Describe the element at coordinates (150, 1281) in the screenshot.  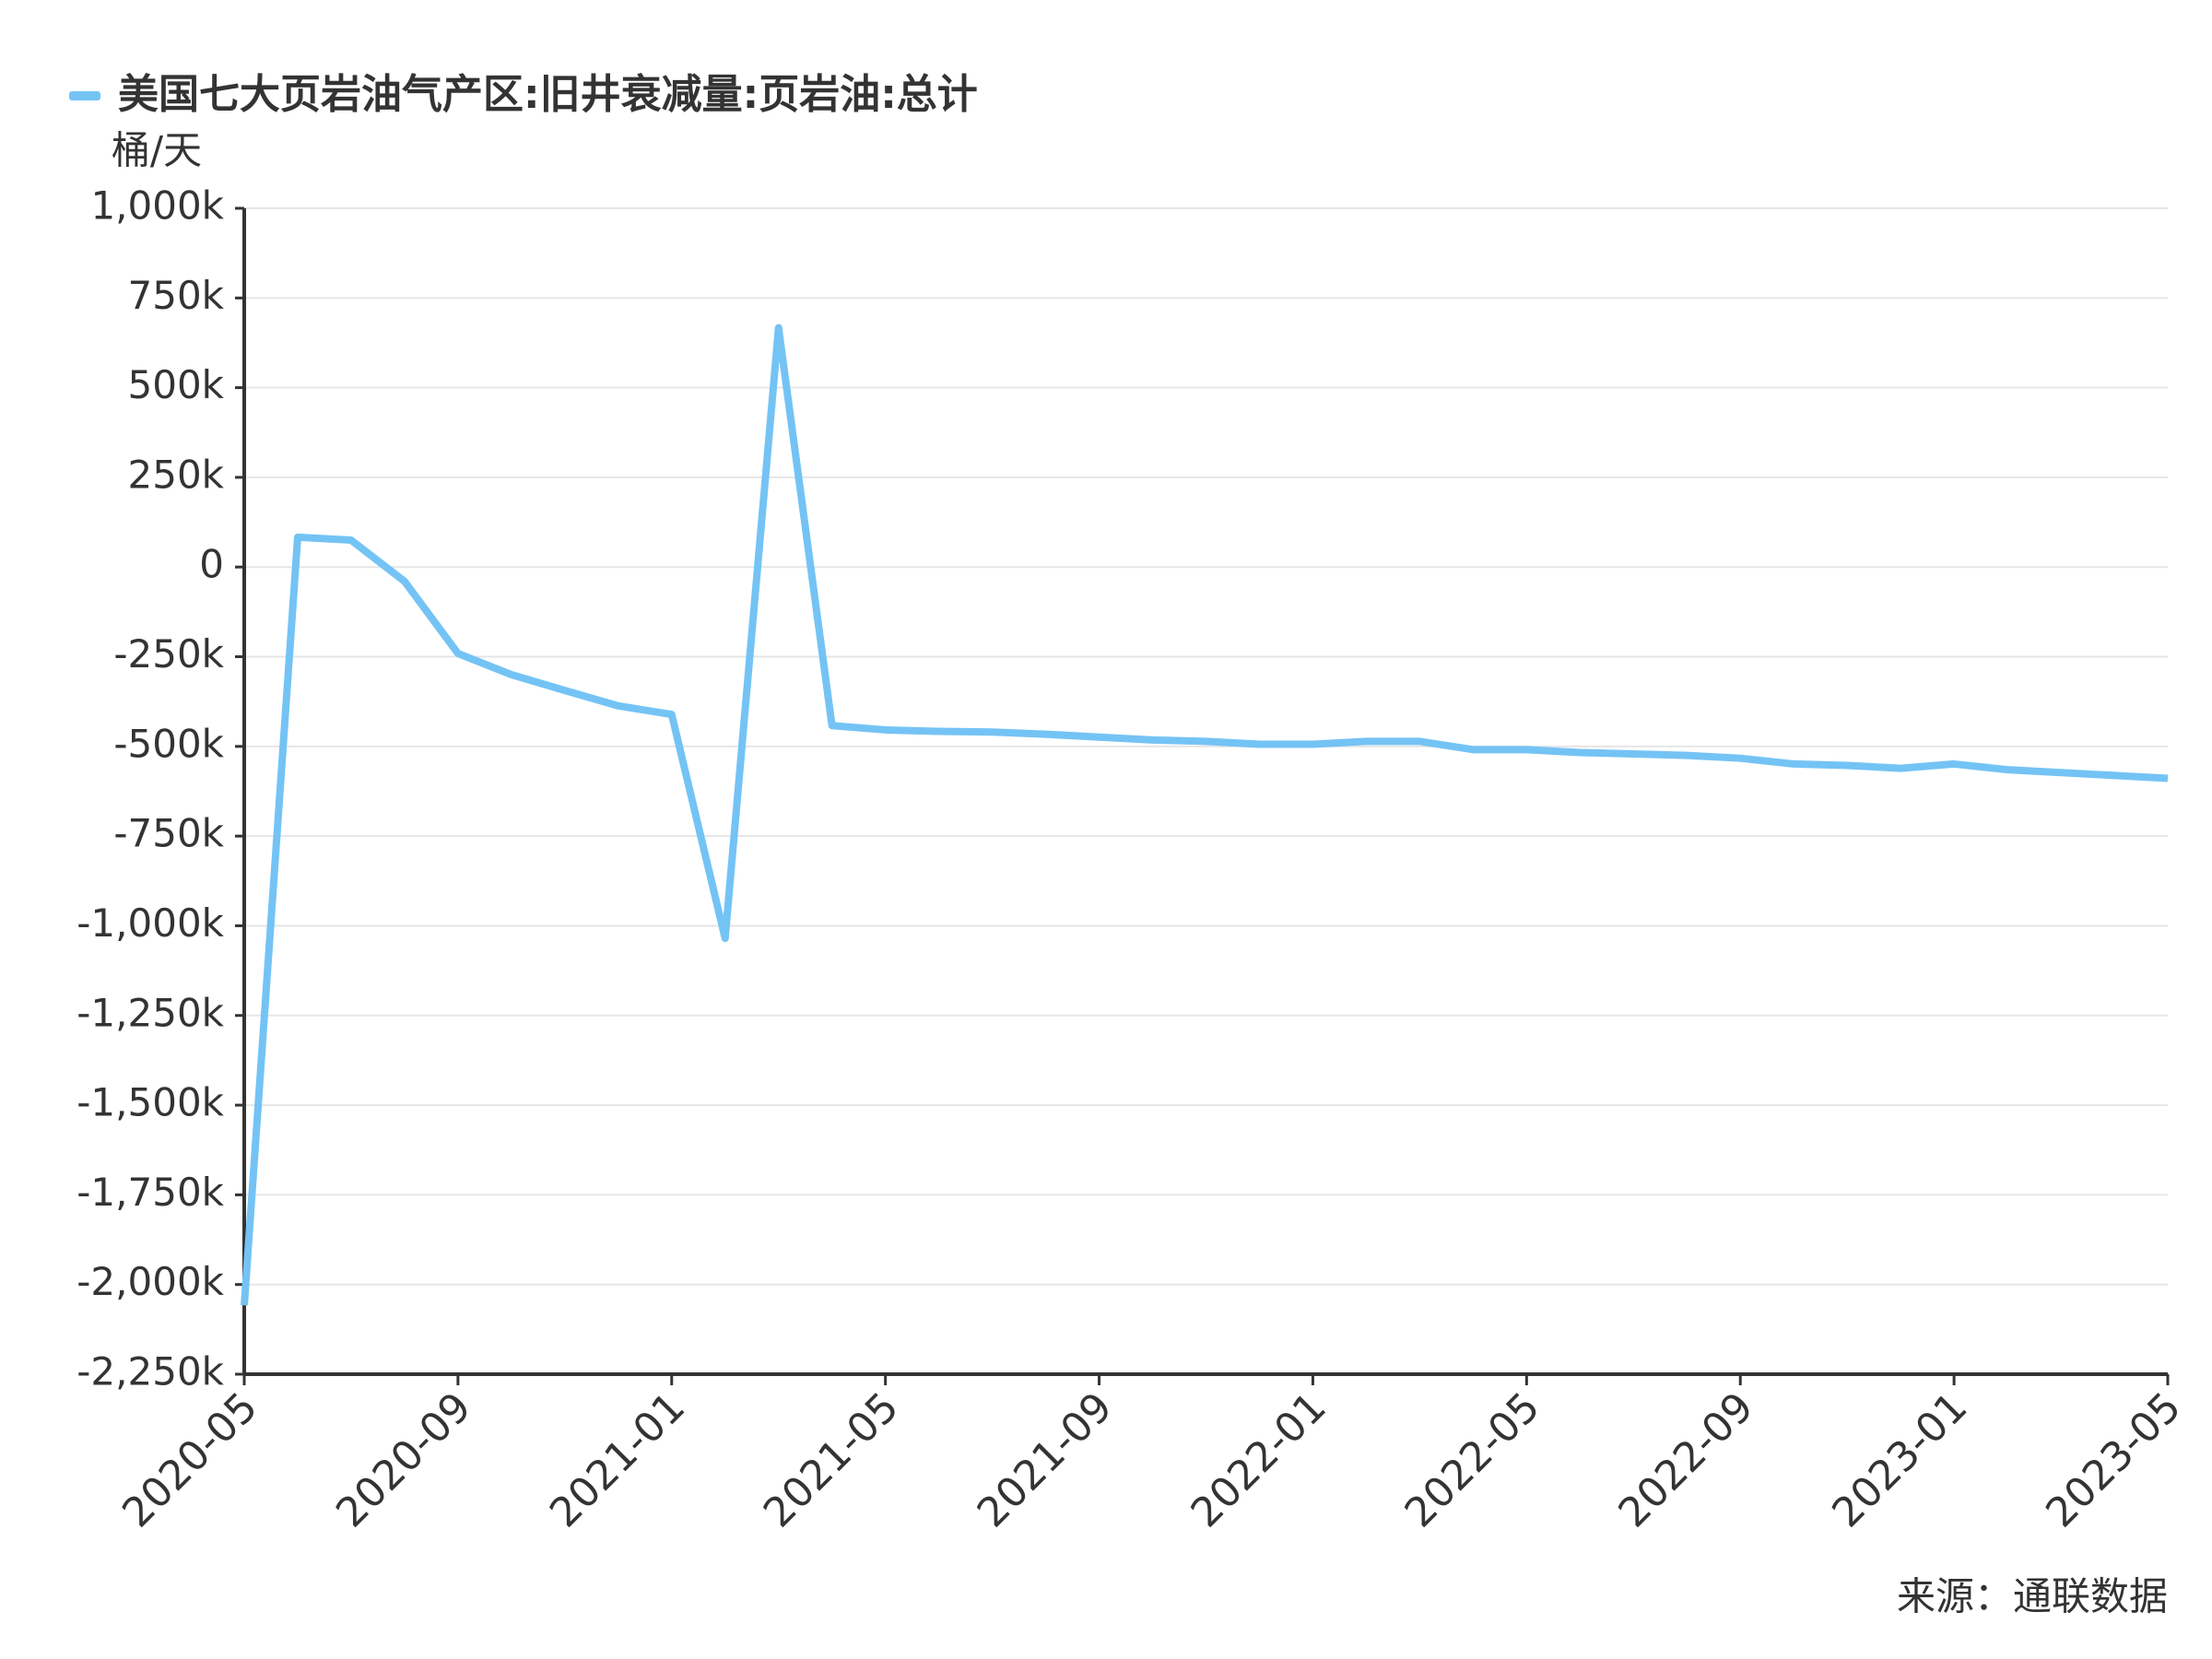
I see `y-tick-label: -2,000k` at that location.